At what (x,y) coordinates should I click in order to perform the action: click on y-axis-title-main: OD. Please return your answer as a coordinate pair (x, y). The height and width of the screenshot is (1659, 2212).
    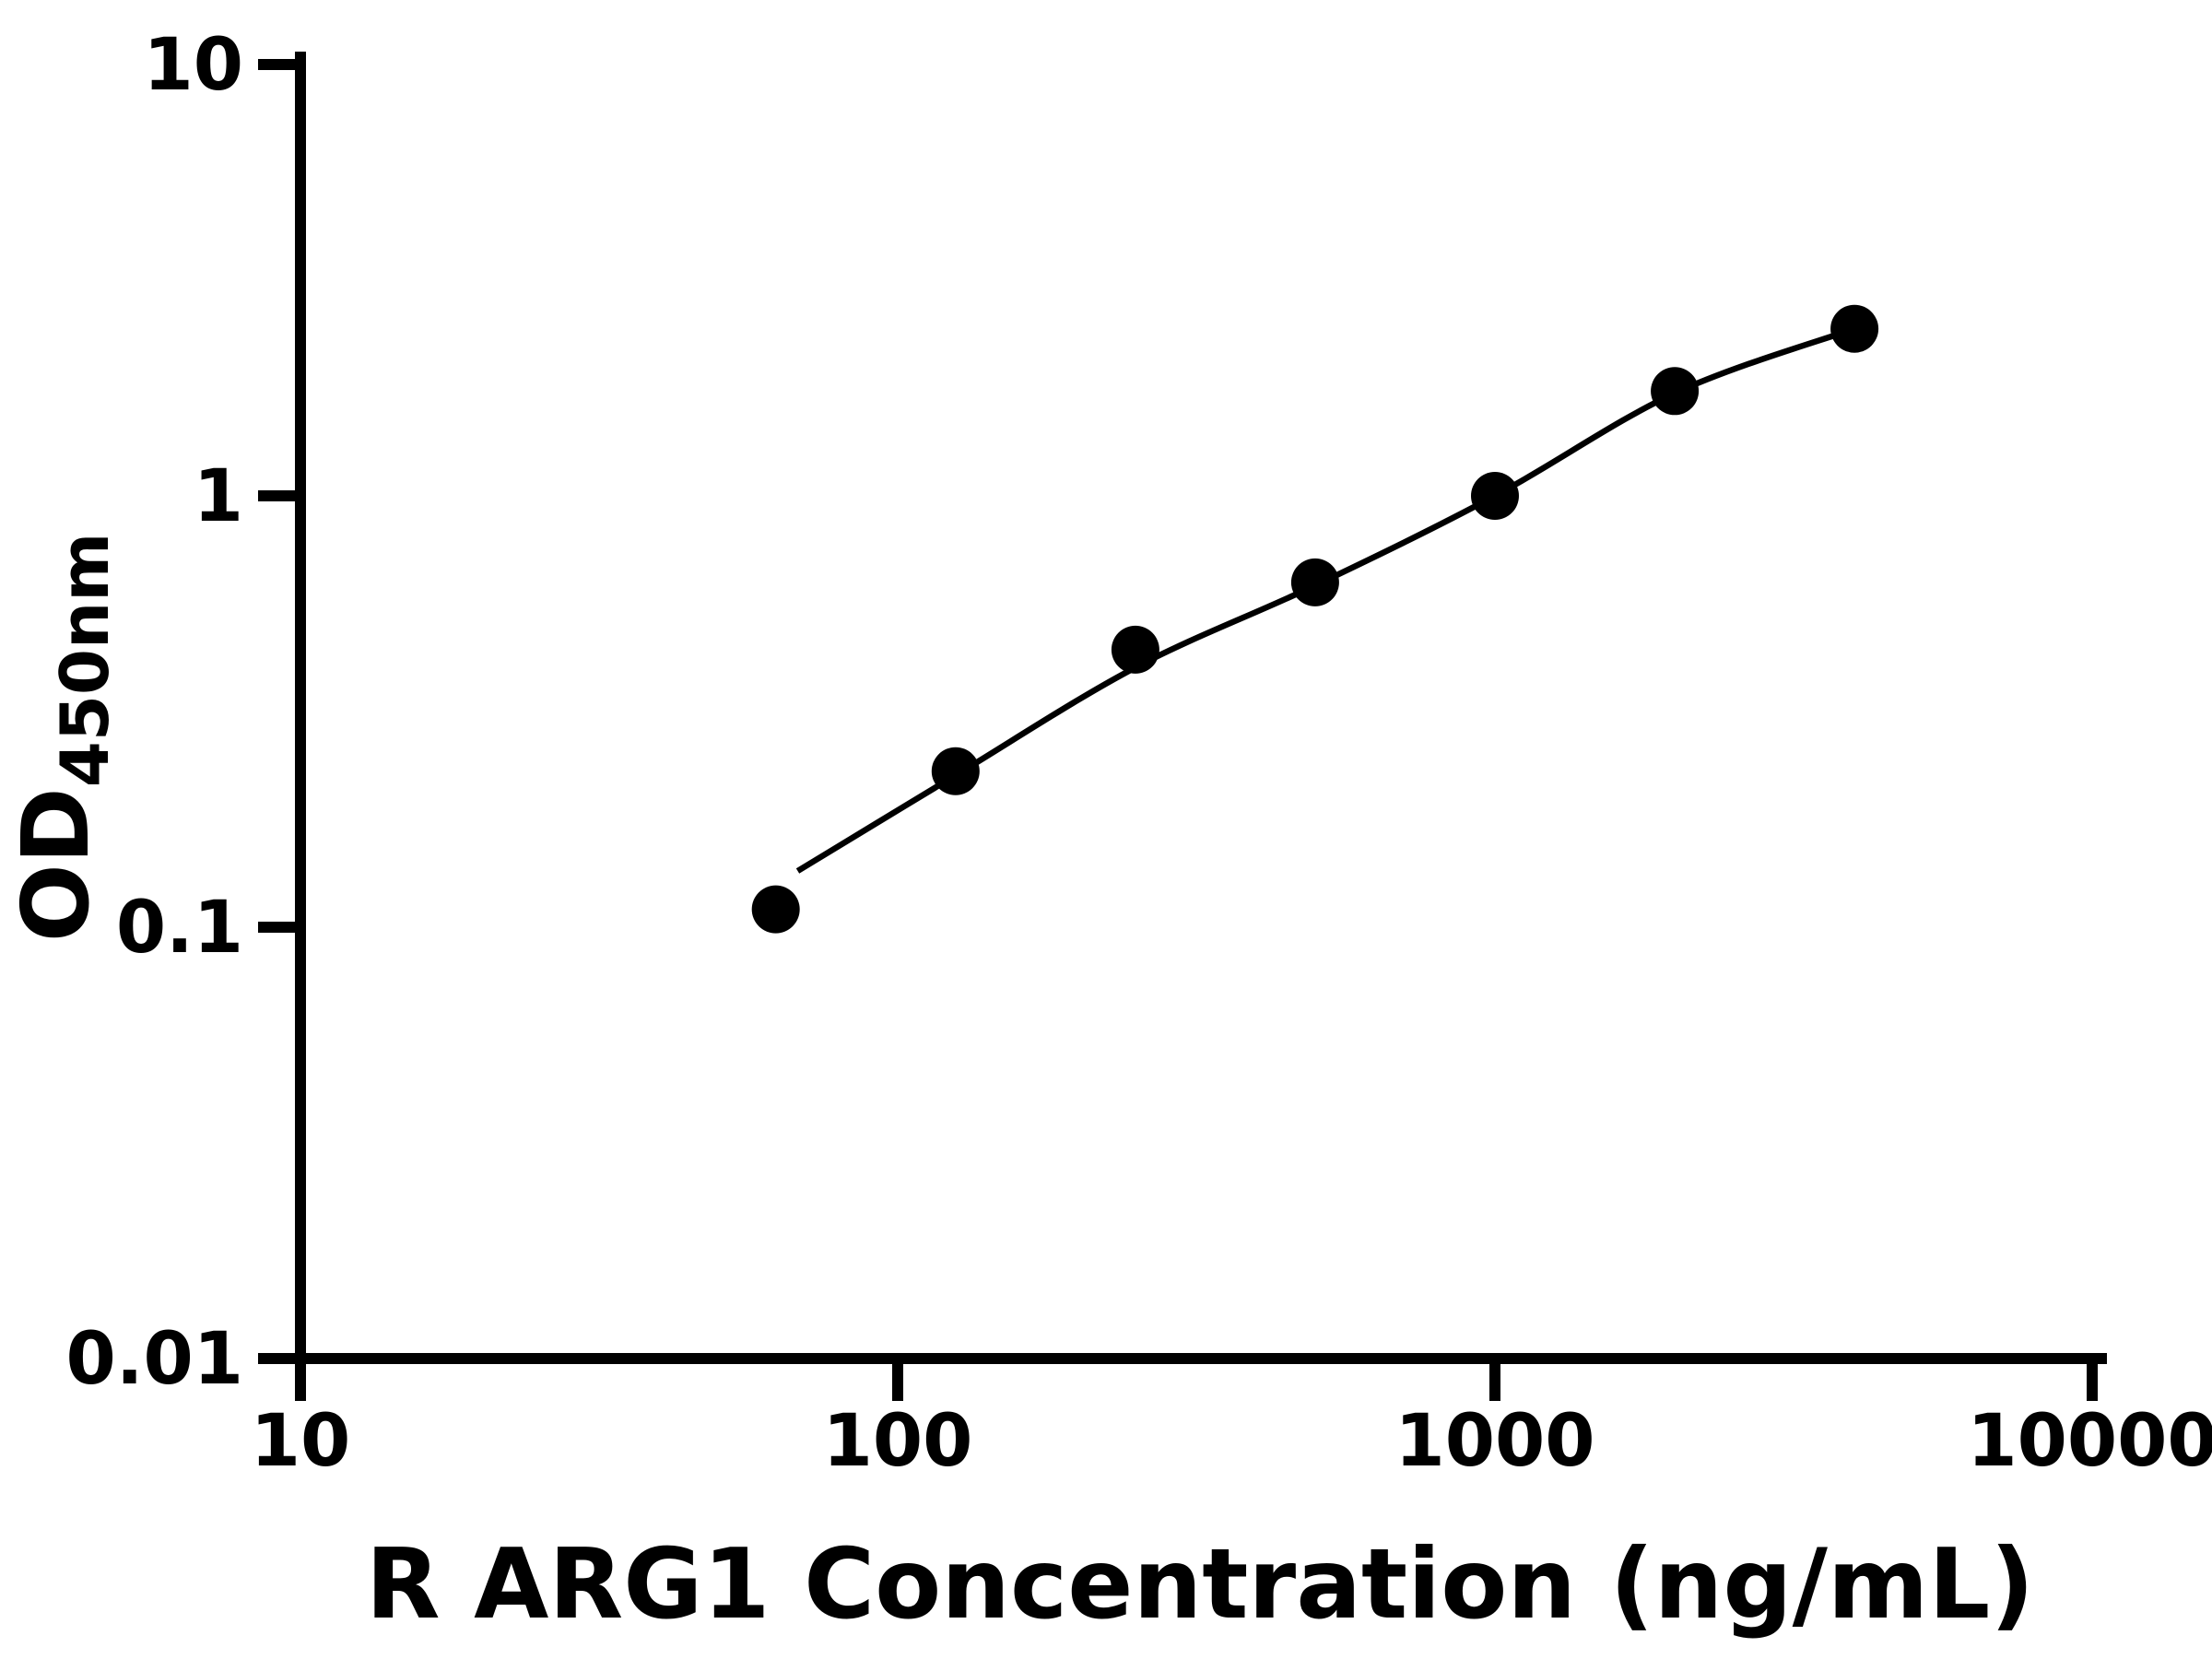
    Looking at the image, I should click on (56, 864).